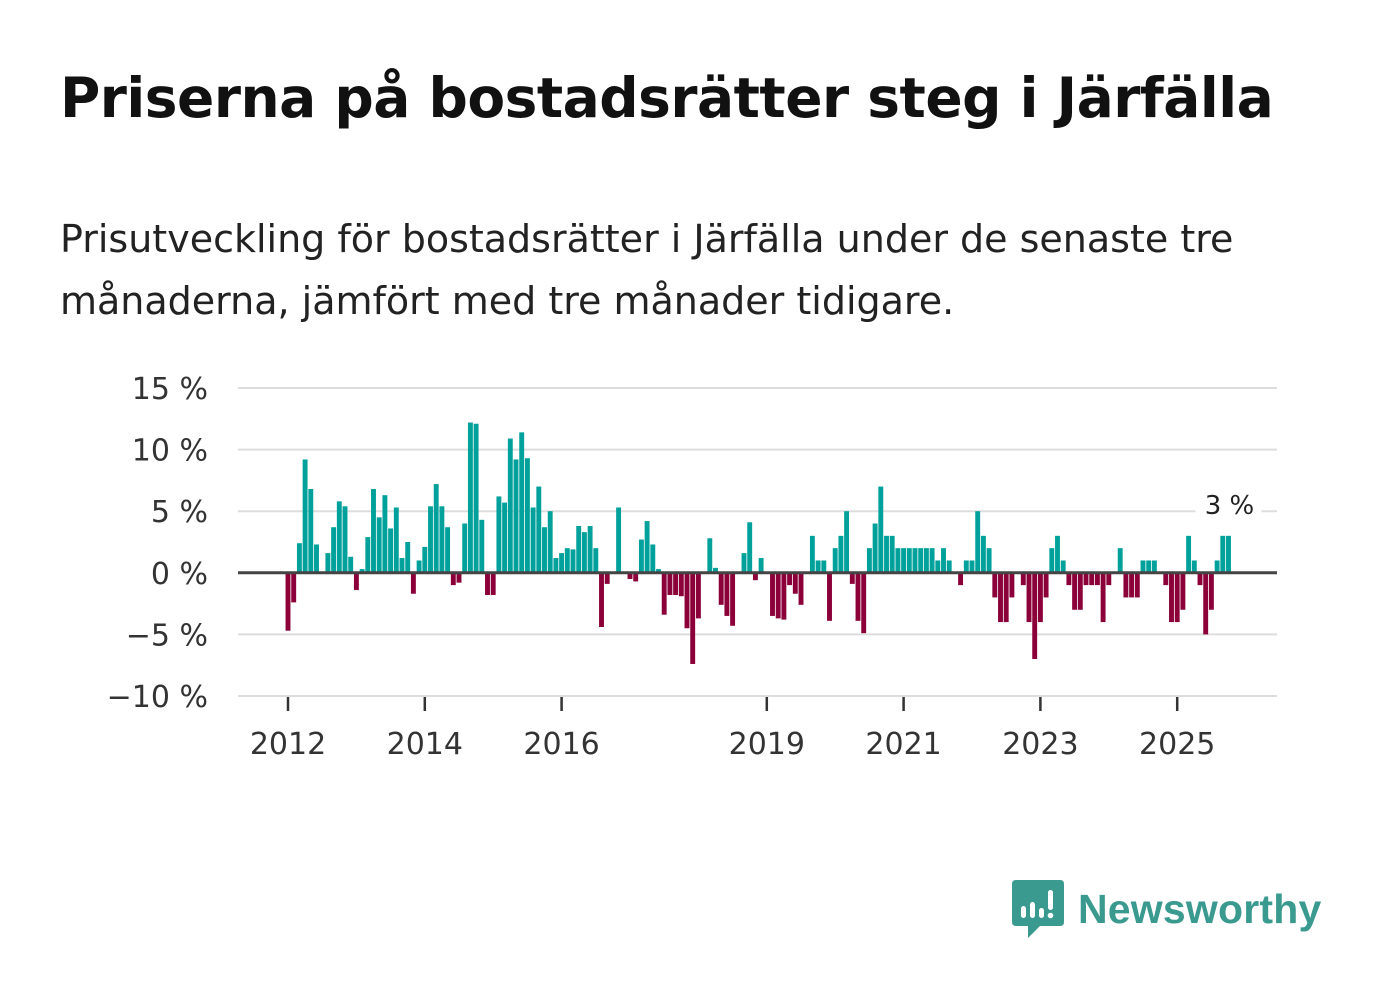 The width and height of the screenshot is (1382, 999). I want to click on annotation: 3 %, so click(1228, 505).